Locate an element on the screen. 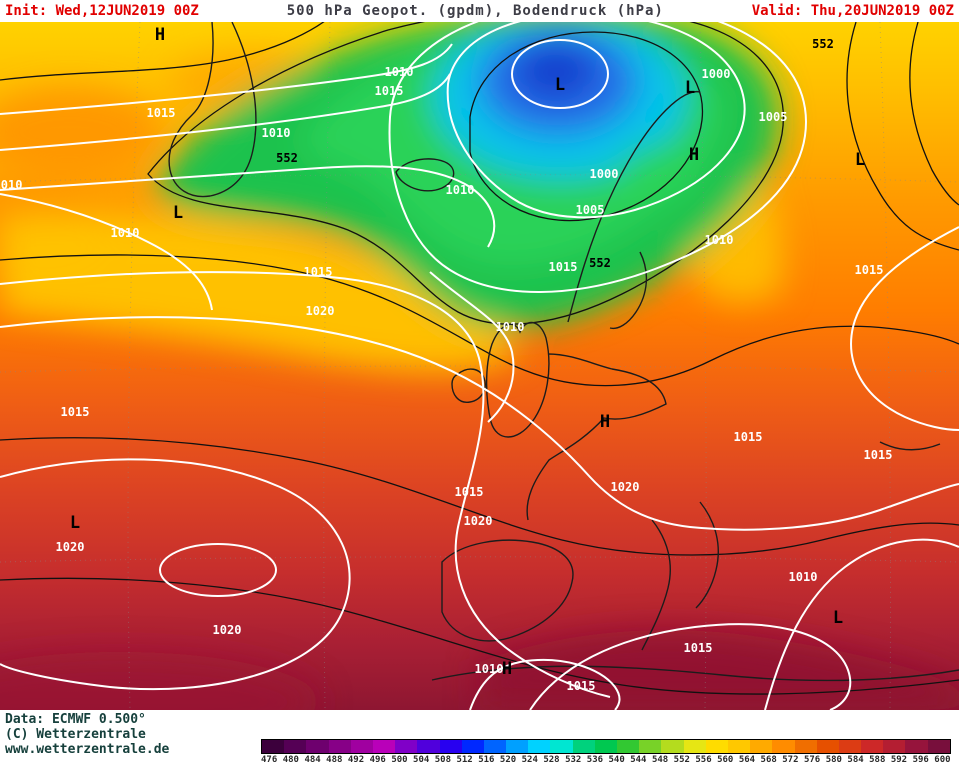 Image resolution: width=959 pixels, height=770 pixels. color-scale-tick-label: 524 is located at coordinates (529, 760).